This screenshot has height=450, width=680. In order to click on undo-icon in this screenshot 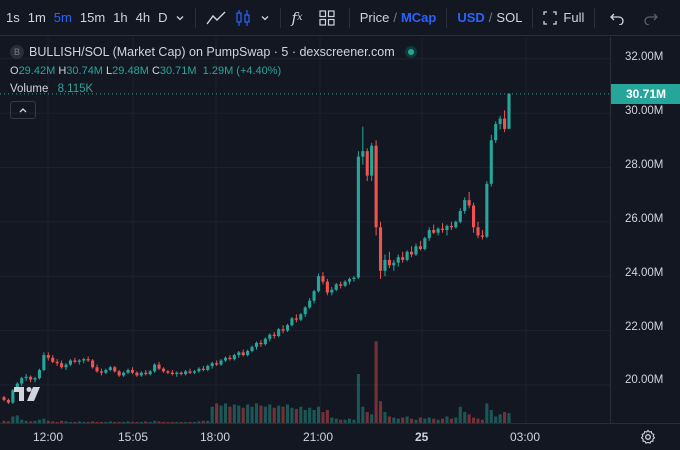, I will do `click(617, 18)`.